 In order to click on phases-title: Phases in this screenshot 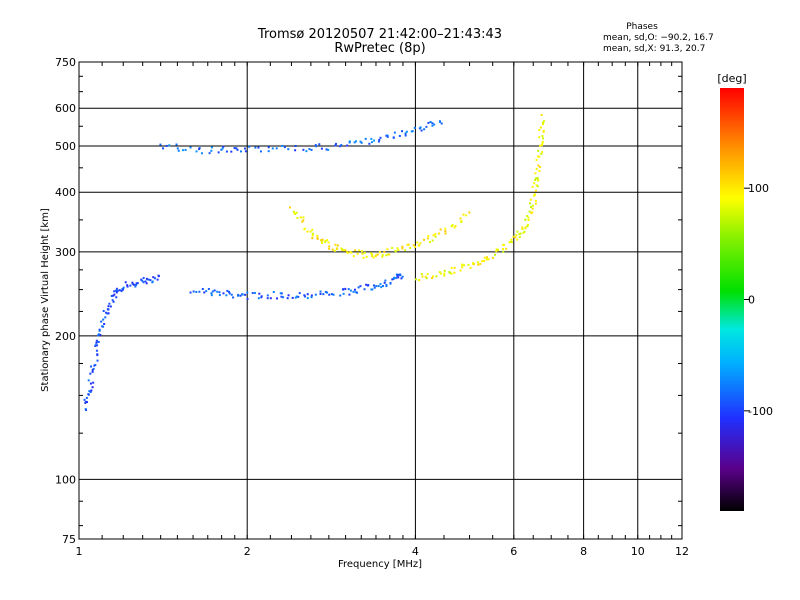, I will do `click(642, 27)`.